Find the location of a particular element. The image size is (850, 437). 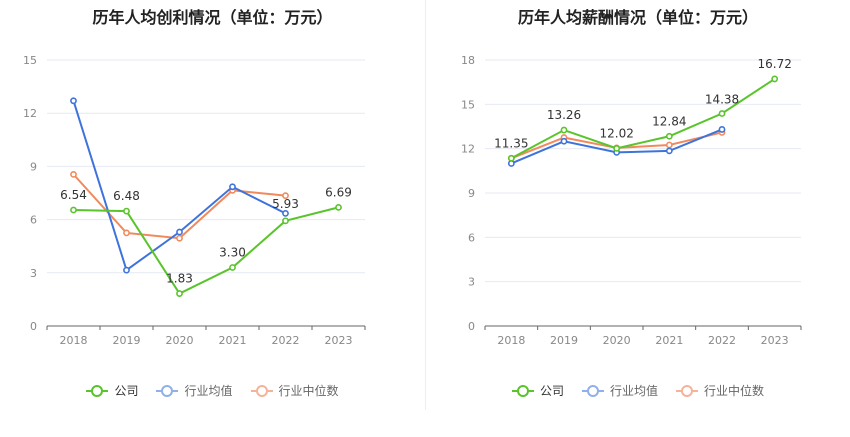

data-label: 14.38 is located at coordinates (722, 99).